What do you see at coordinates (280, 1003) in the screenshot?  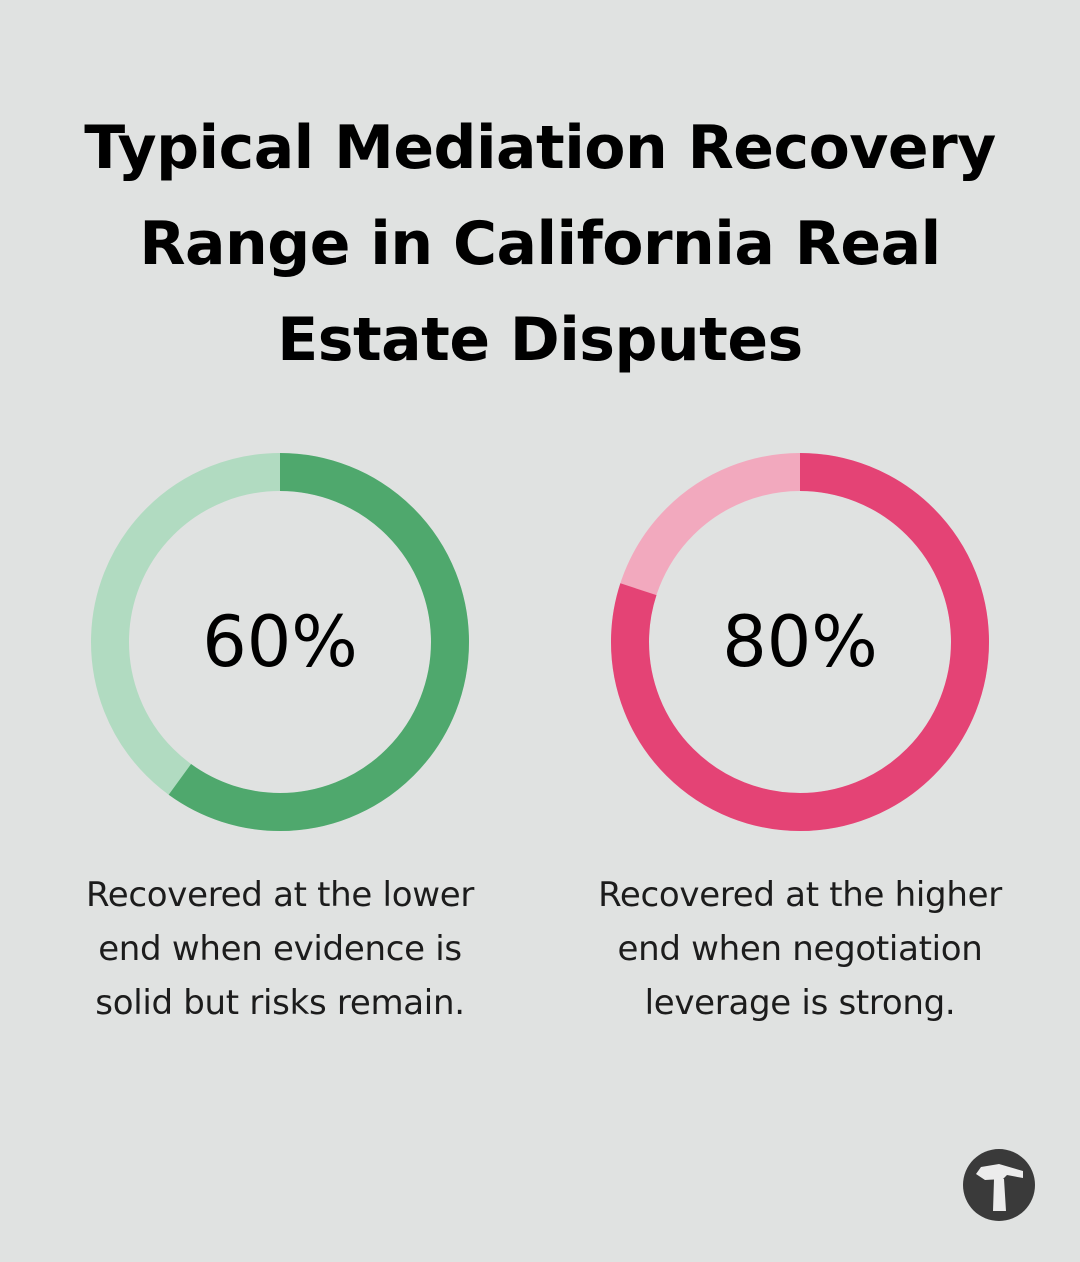 I see `caption-line: solid but risks remain.` at bounding box center [280, 1003].